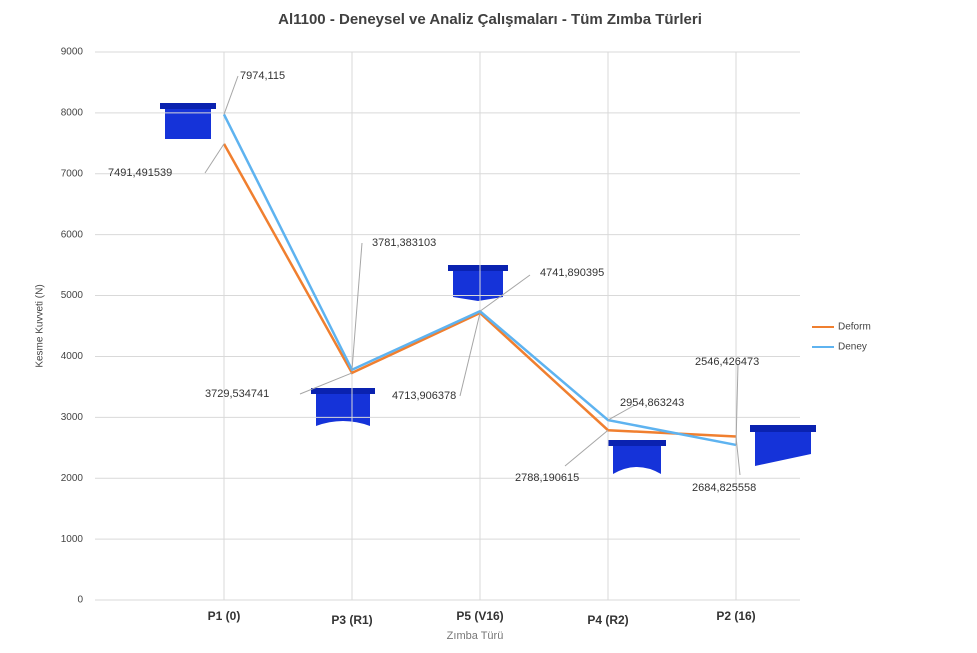  Describe the element at coordinates (547, 478) in the screenshot. I see `data-label: 2788,190615` at that location.